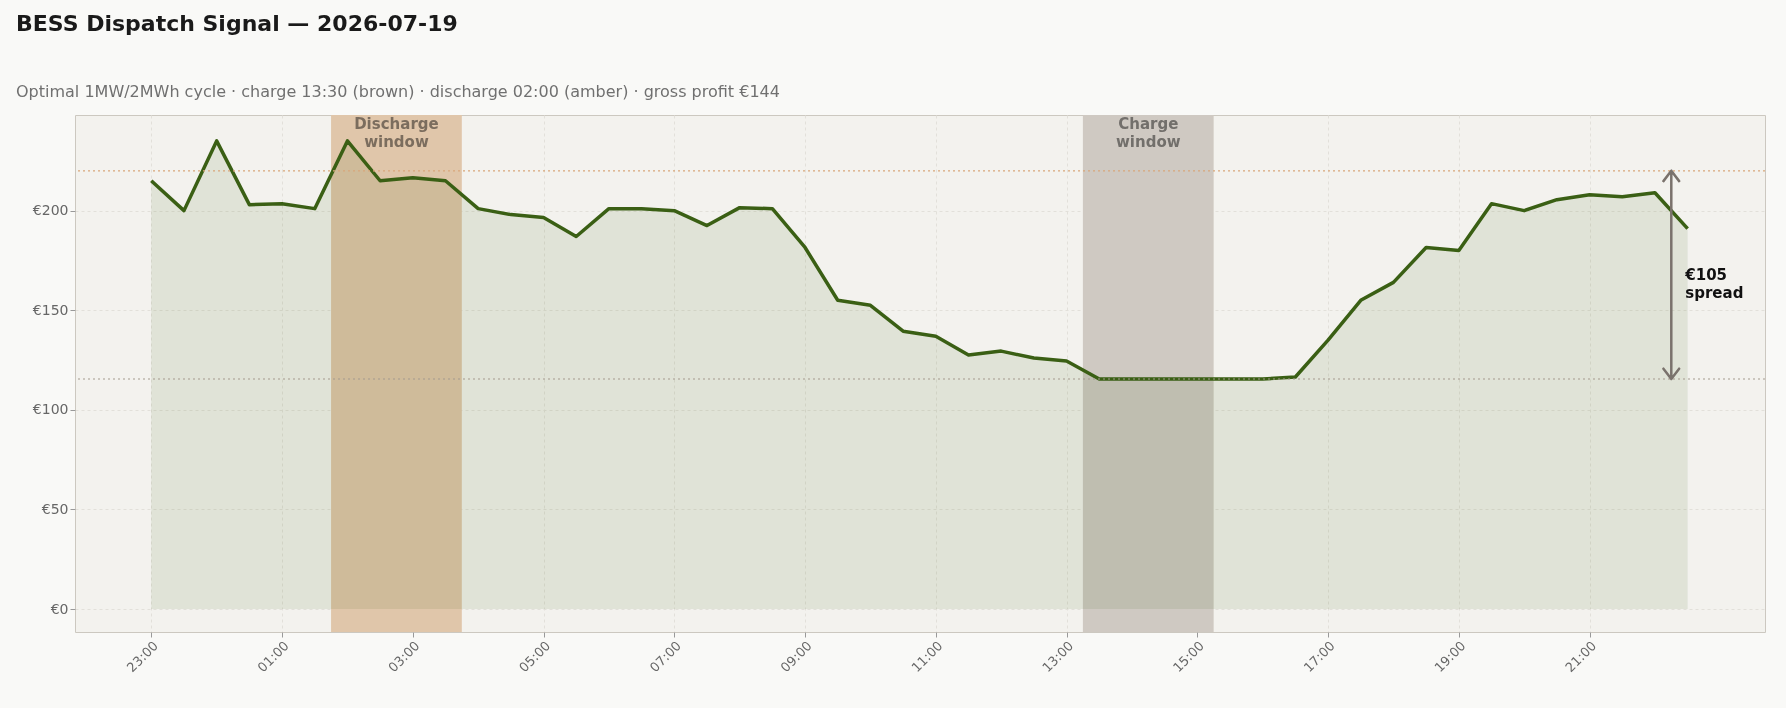 The width and height of the screenshot is (1786, 708). I want to click on band-label: Charge window, so click(1148, 133).